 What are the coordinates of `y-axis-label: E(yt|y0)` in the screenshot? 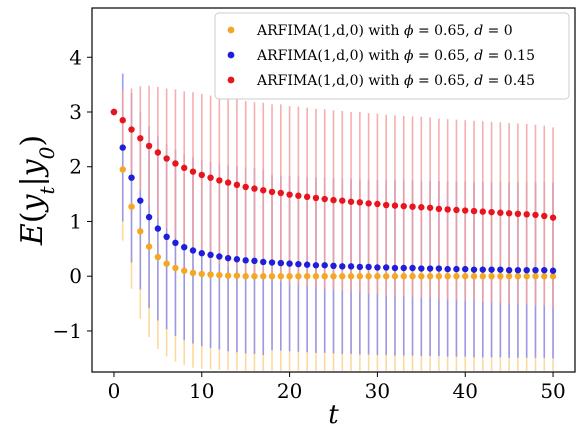 It's located at (37, 190).